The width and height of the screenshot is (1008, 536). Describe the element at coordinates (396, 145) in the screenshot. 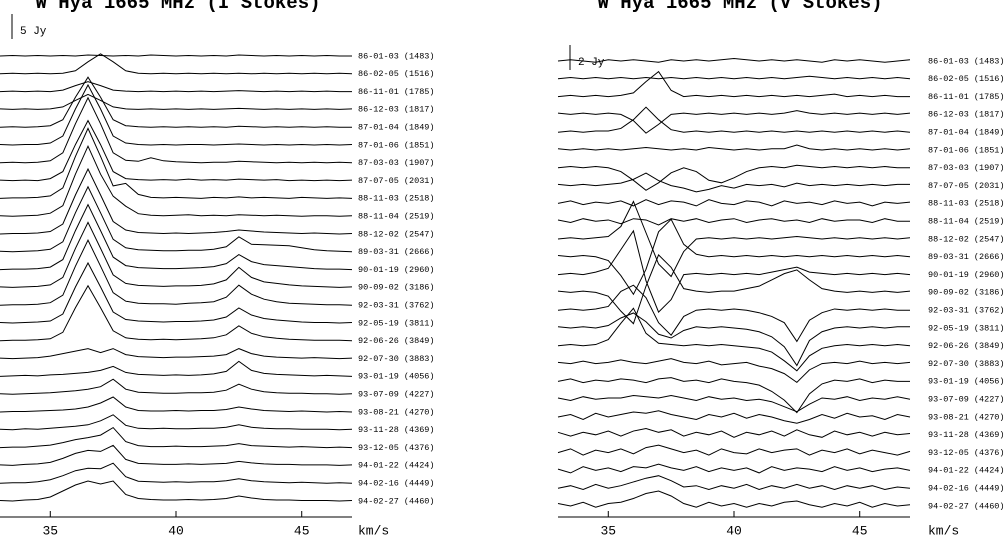

I see `series-label: 87-01-06 (1851)` at that location.